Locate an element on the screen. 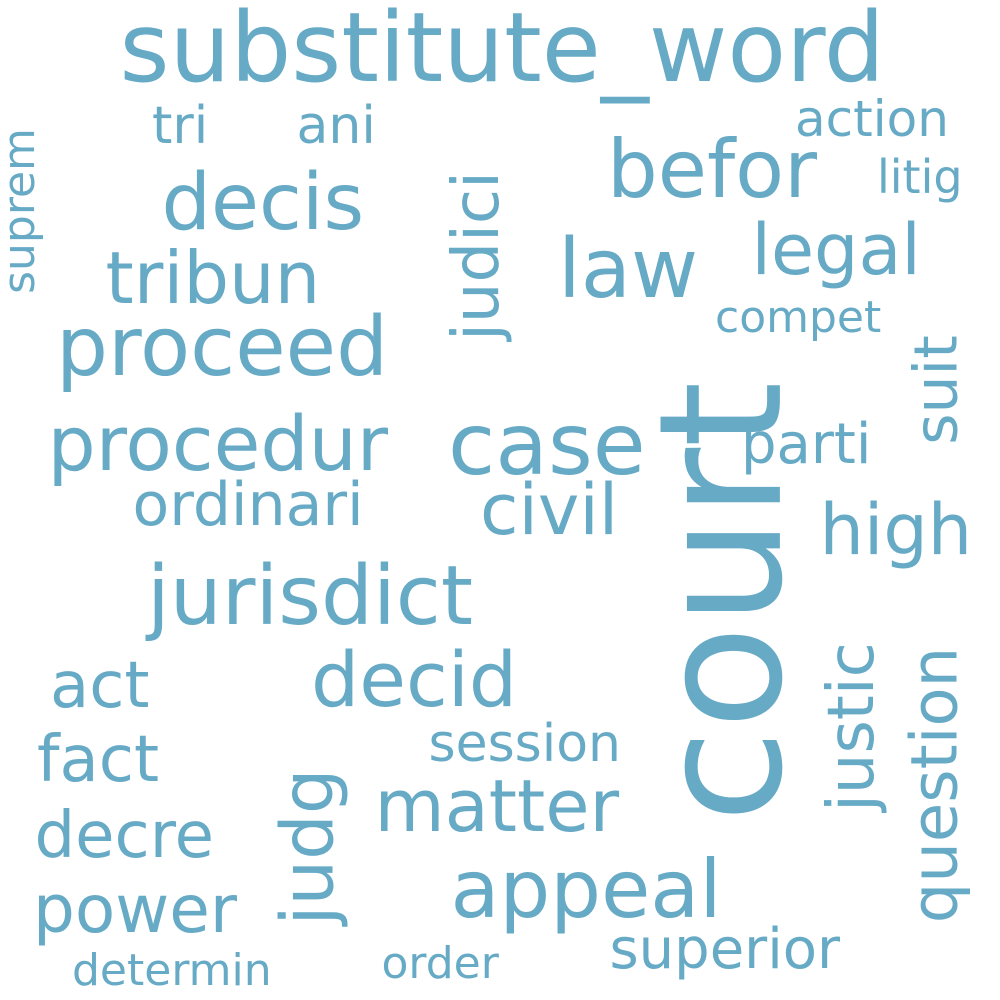  word-action: action is located at coordinates (872, 119).